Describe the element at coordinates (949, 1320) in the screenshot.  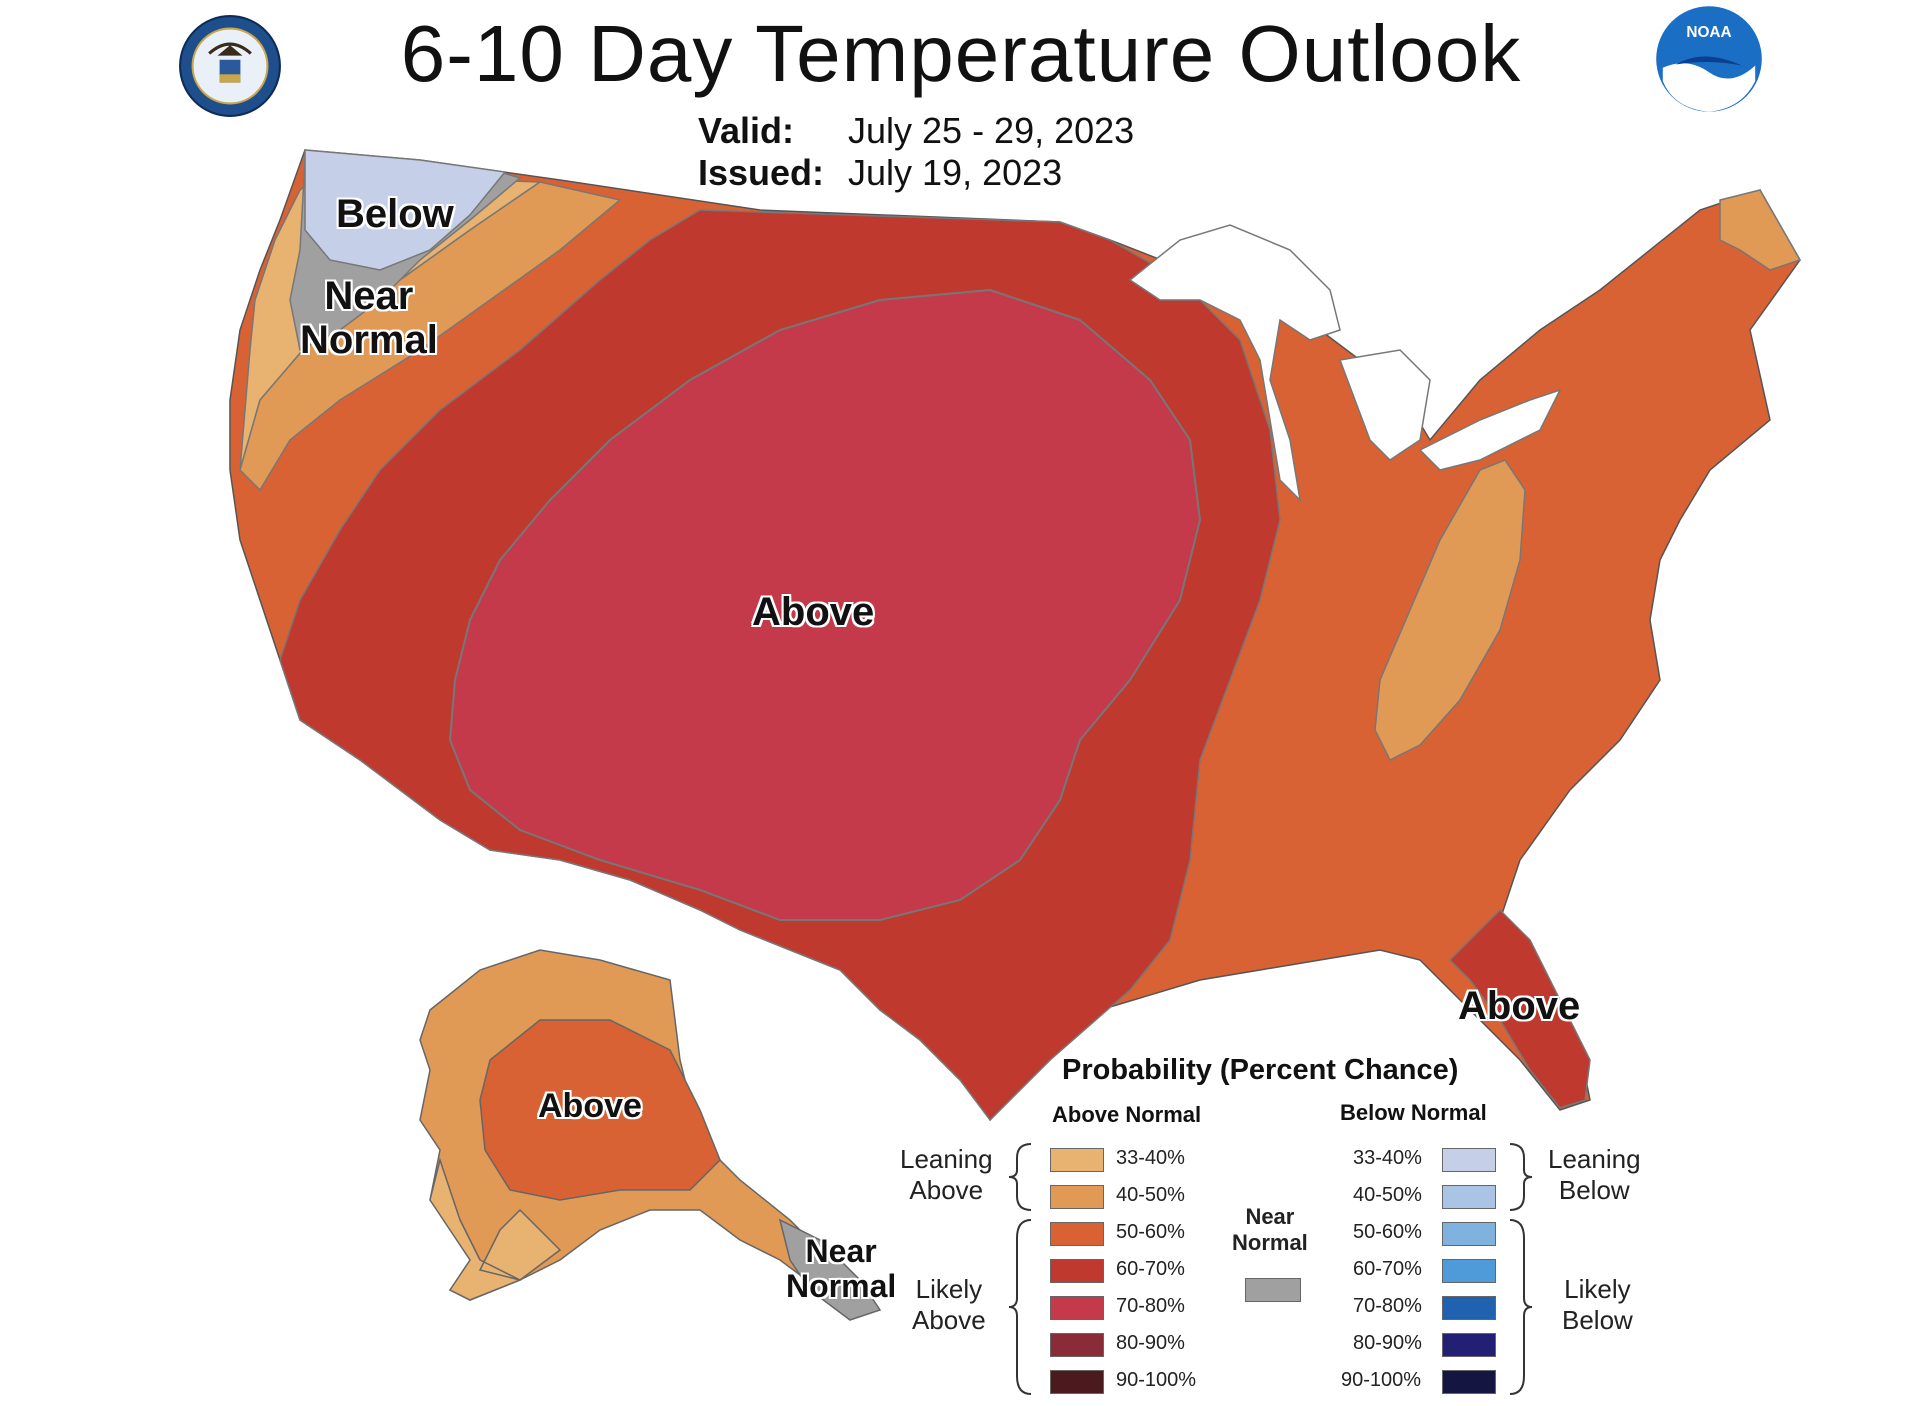
I see `likely-above-line2: Above` at that location.